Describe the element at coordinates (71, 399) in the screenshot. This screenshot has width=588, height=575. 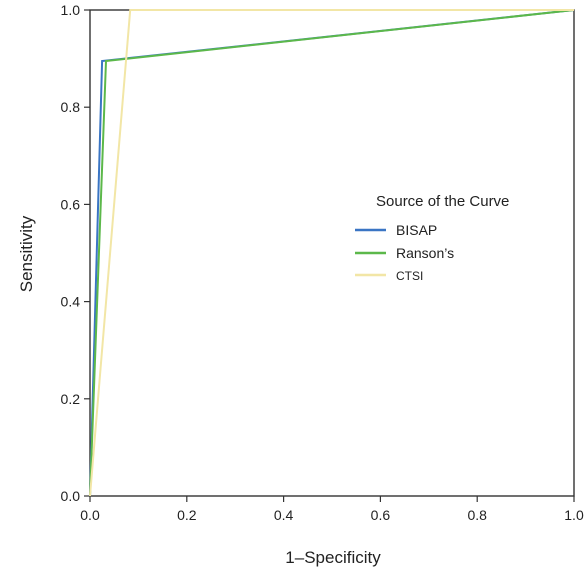
I see `y-tick-label: 0.2` at that location.